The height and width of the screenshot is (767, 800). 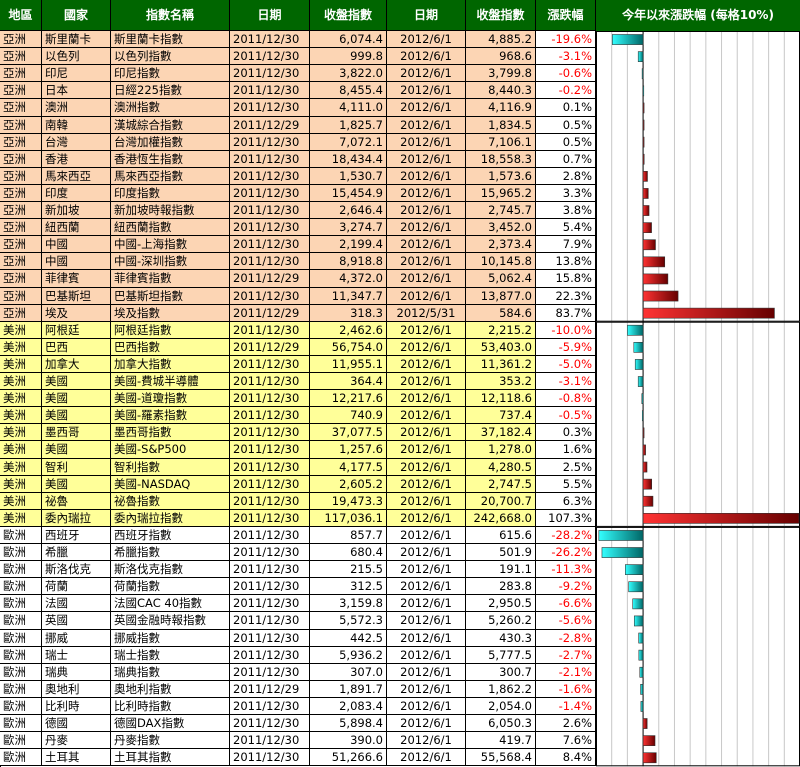 I want to click on bar-美國-NASDAQ, so click(x=647, y=484).